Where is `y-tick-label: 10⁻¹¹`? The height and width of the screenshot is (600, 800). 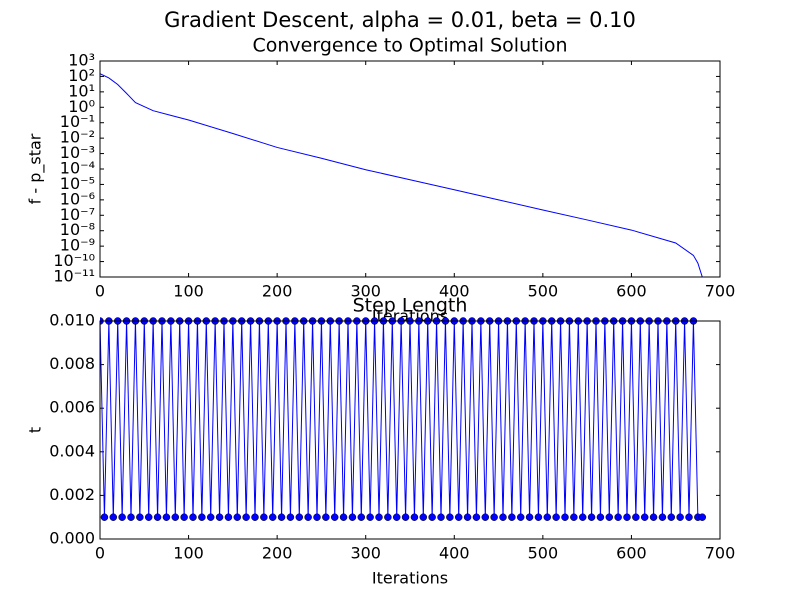 y-tick-label: 10⁻¹¹ is located at coordinates (74, 276).